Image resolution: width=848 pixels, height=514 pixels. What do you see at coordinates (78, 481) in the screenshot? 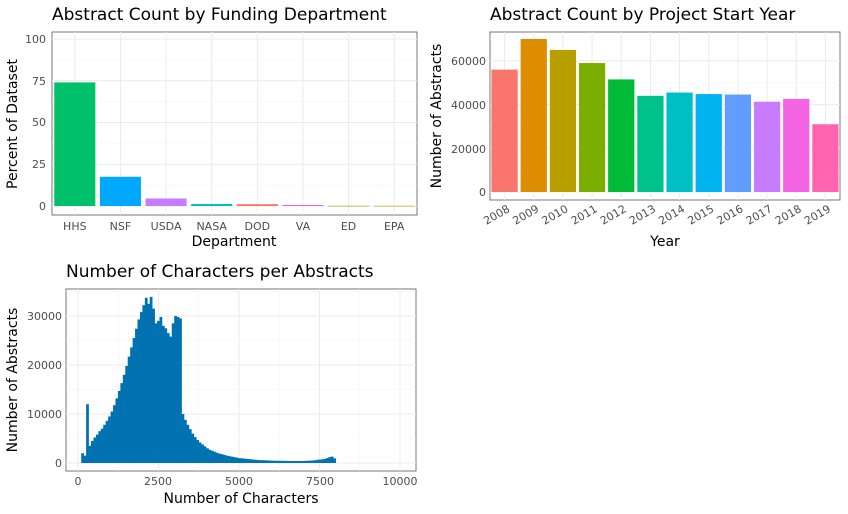
I see `chars-xtick-0: 0` at bounding box center [78, 481].